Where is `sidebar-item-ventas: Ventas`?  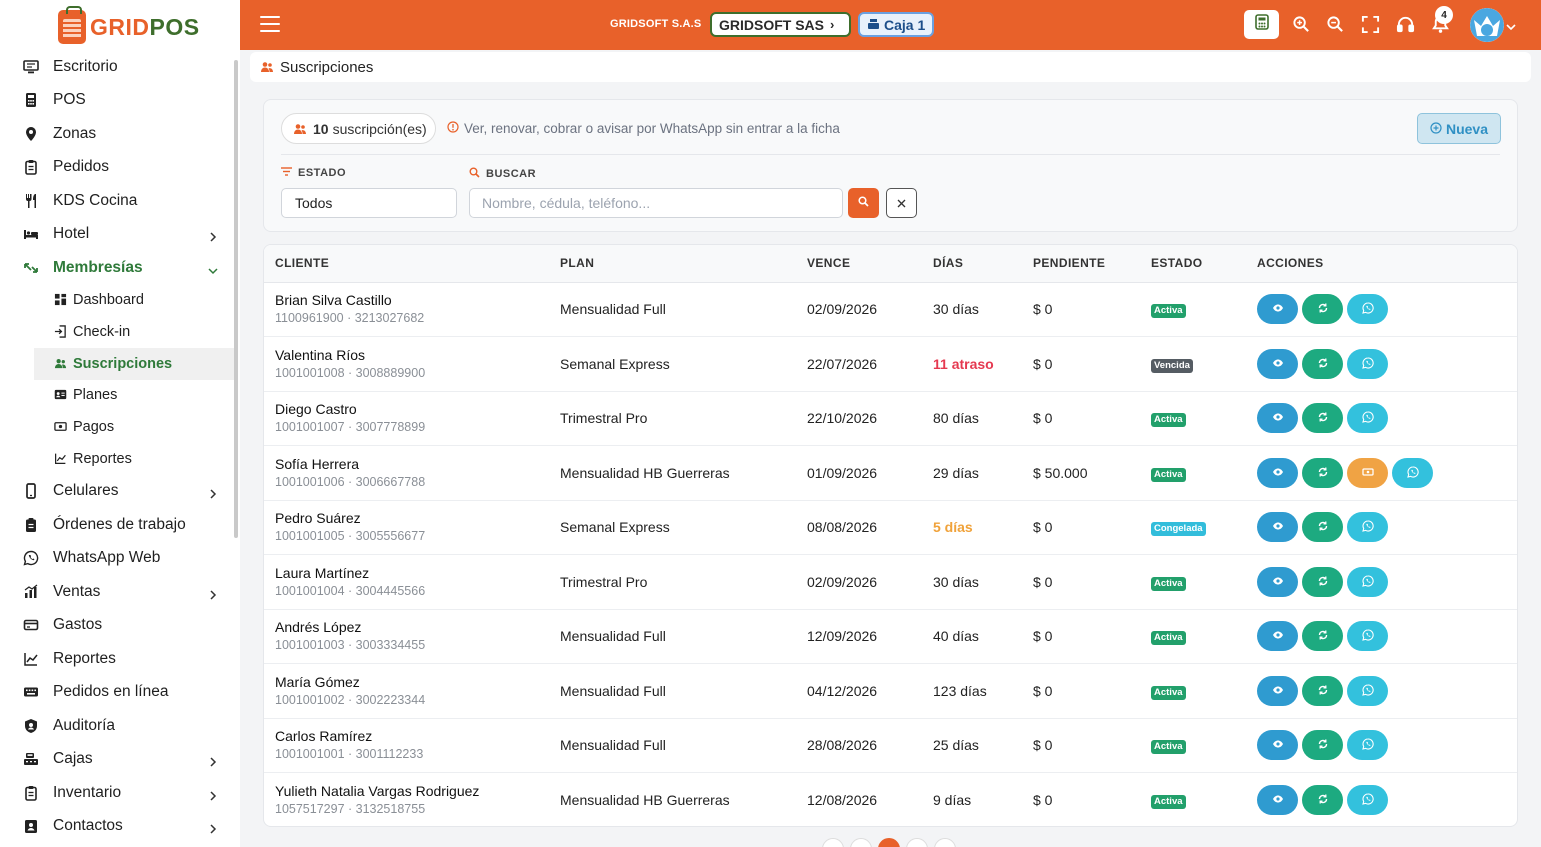
sidebar-item-ventas: Ventas is located at coordinates (118, 592).